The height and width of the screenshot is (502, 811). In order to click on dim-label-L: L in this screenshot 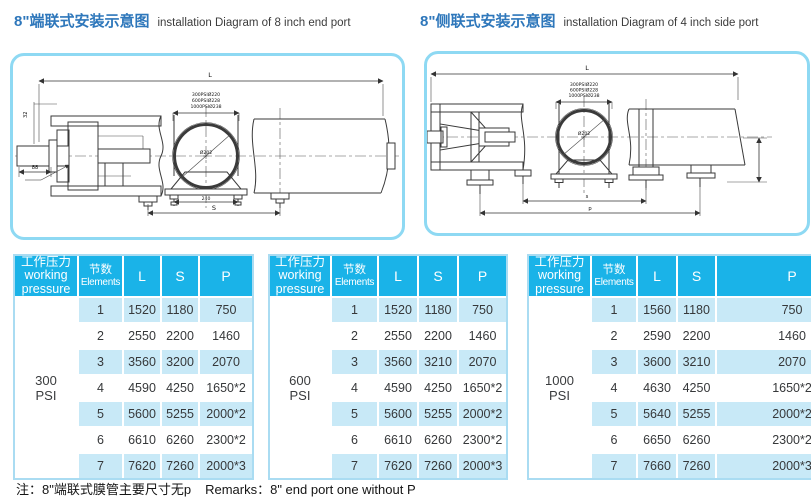, I will do `click(210, 75)`.